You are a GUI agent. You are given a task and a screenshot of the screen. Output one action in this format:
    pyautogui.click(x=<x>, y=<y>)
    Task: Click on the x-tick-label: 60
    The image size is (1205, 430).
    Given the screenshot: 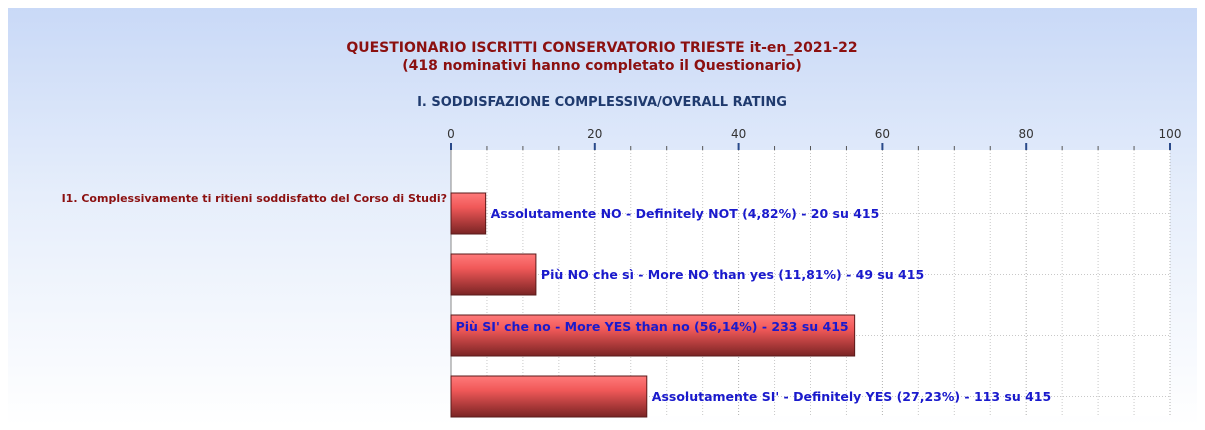 What is the action you would take?
    pyautogui.click(x=882, y=134)
    